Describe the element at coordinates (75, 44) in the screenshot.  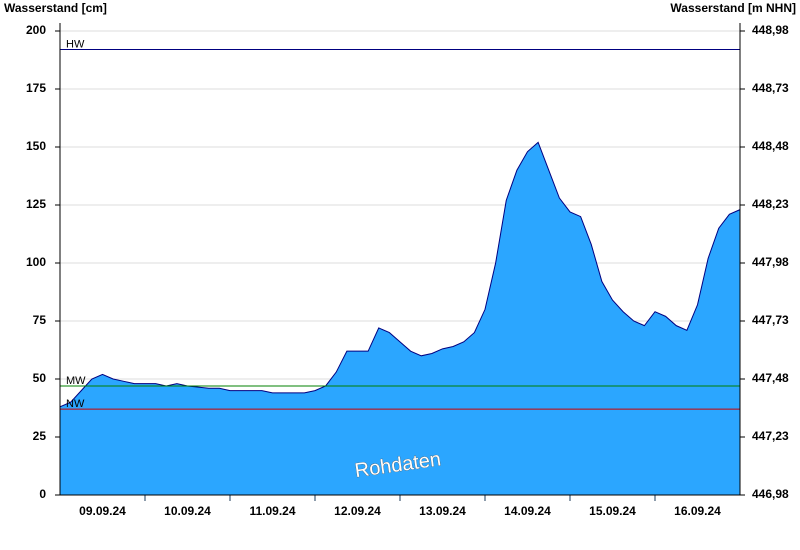
I see `reference-label: HW` at that location.